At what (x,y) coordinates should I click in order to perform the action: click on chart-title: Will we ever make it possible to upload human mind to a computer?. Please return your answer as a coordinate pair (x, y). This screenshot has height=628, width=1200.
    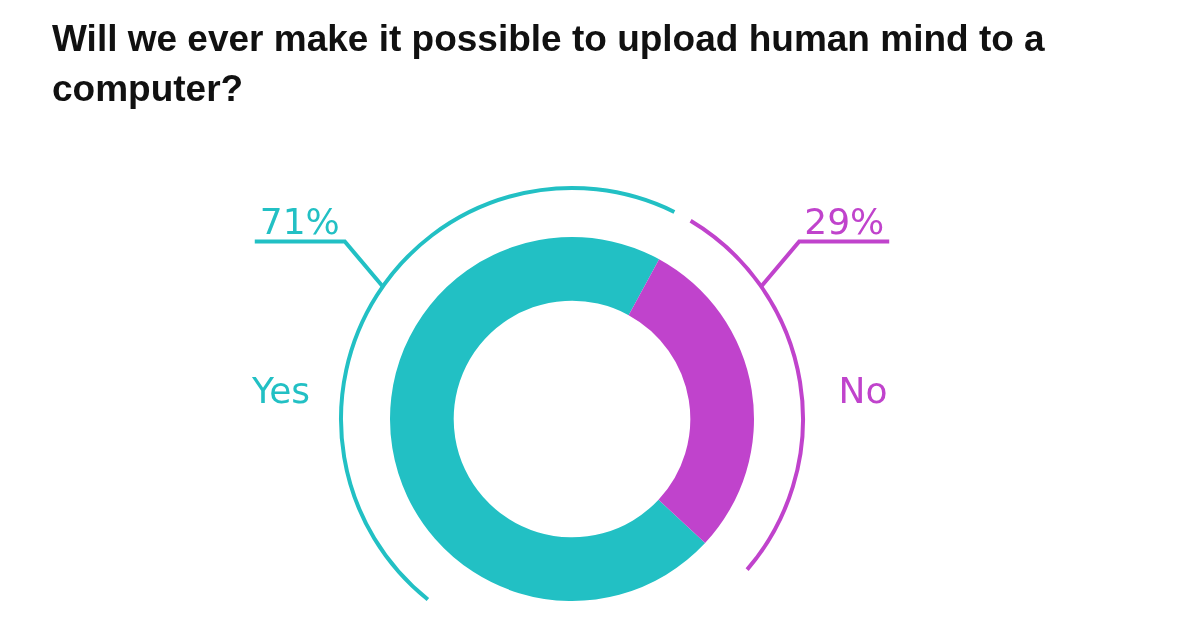
    Looking at the image, I should click on (548, 64).